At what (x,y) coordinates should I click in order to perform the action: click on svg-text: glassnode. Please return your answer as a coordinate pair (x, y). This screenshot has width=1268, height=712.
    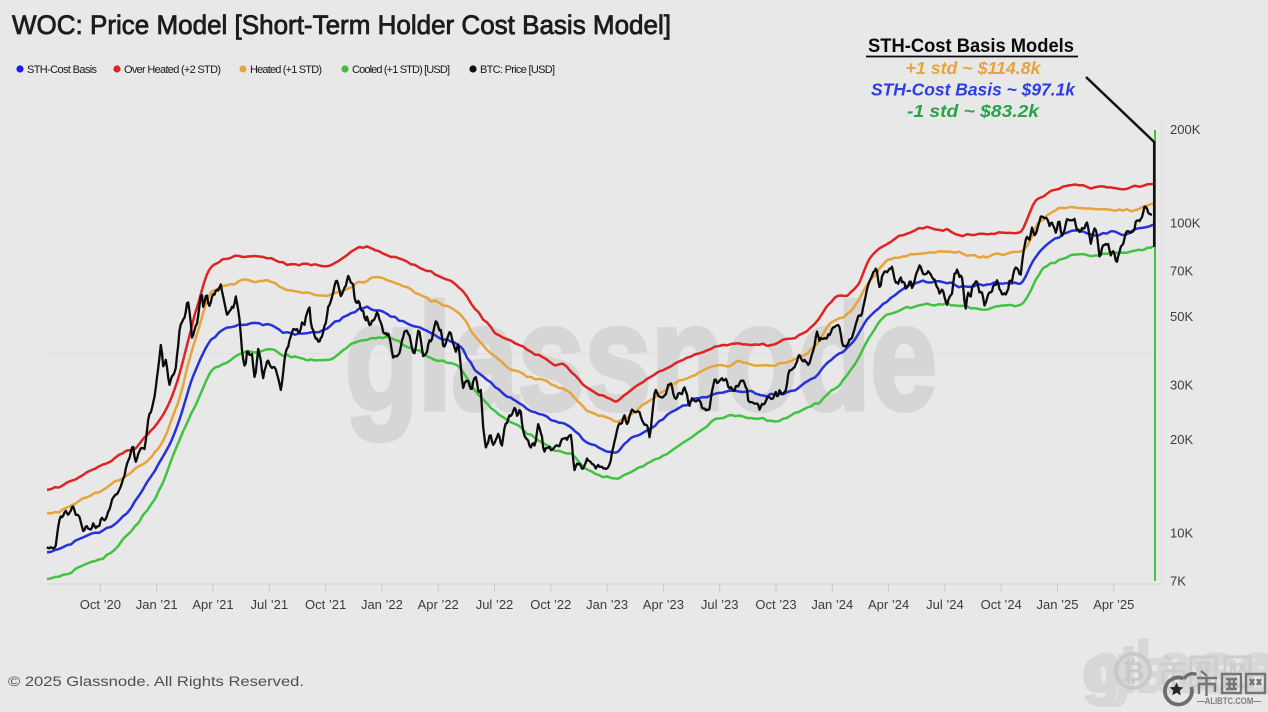
    Looking at the image, I should click on (641, 357).